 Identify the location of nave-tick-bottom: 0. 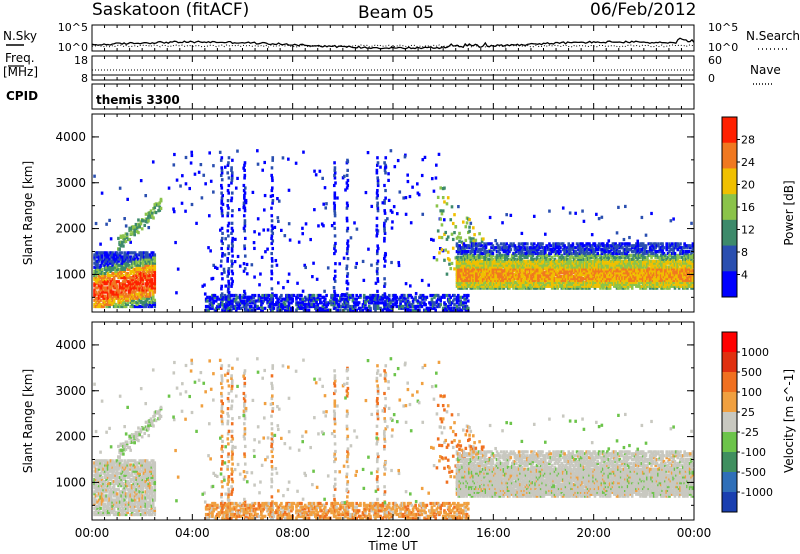
(711, 78).